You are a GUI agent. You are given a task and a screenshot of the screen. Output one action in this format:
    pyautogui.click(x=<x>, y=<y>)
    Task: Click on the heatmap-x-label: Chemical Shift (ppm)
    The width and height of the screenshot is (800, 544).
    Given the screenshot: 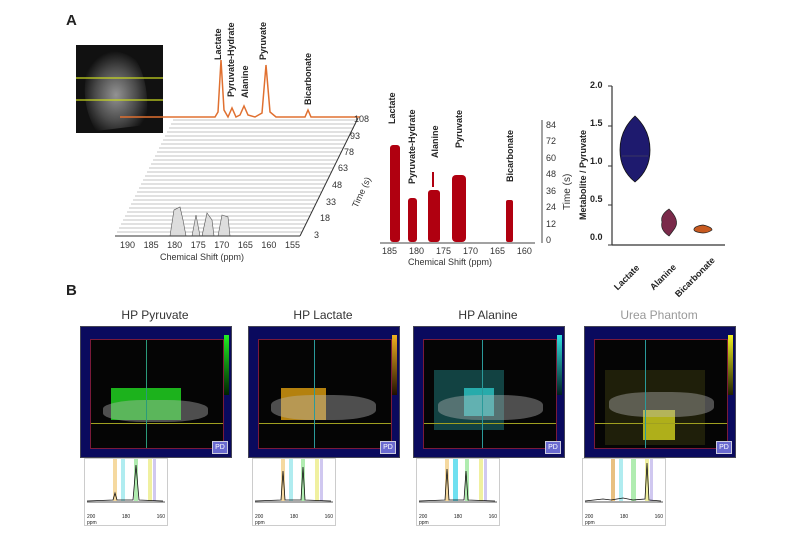 What is the action you would take?
    pyautogui.click(x=450, y=262)
    